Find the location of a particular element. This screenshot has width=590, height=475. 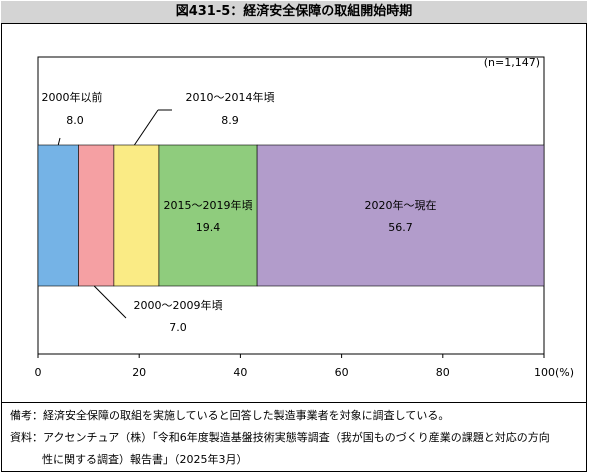

x-tick-label-60: 60 is located at coordinates (342, 372).